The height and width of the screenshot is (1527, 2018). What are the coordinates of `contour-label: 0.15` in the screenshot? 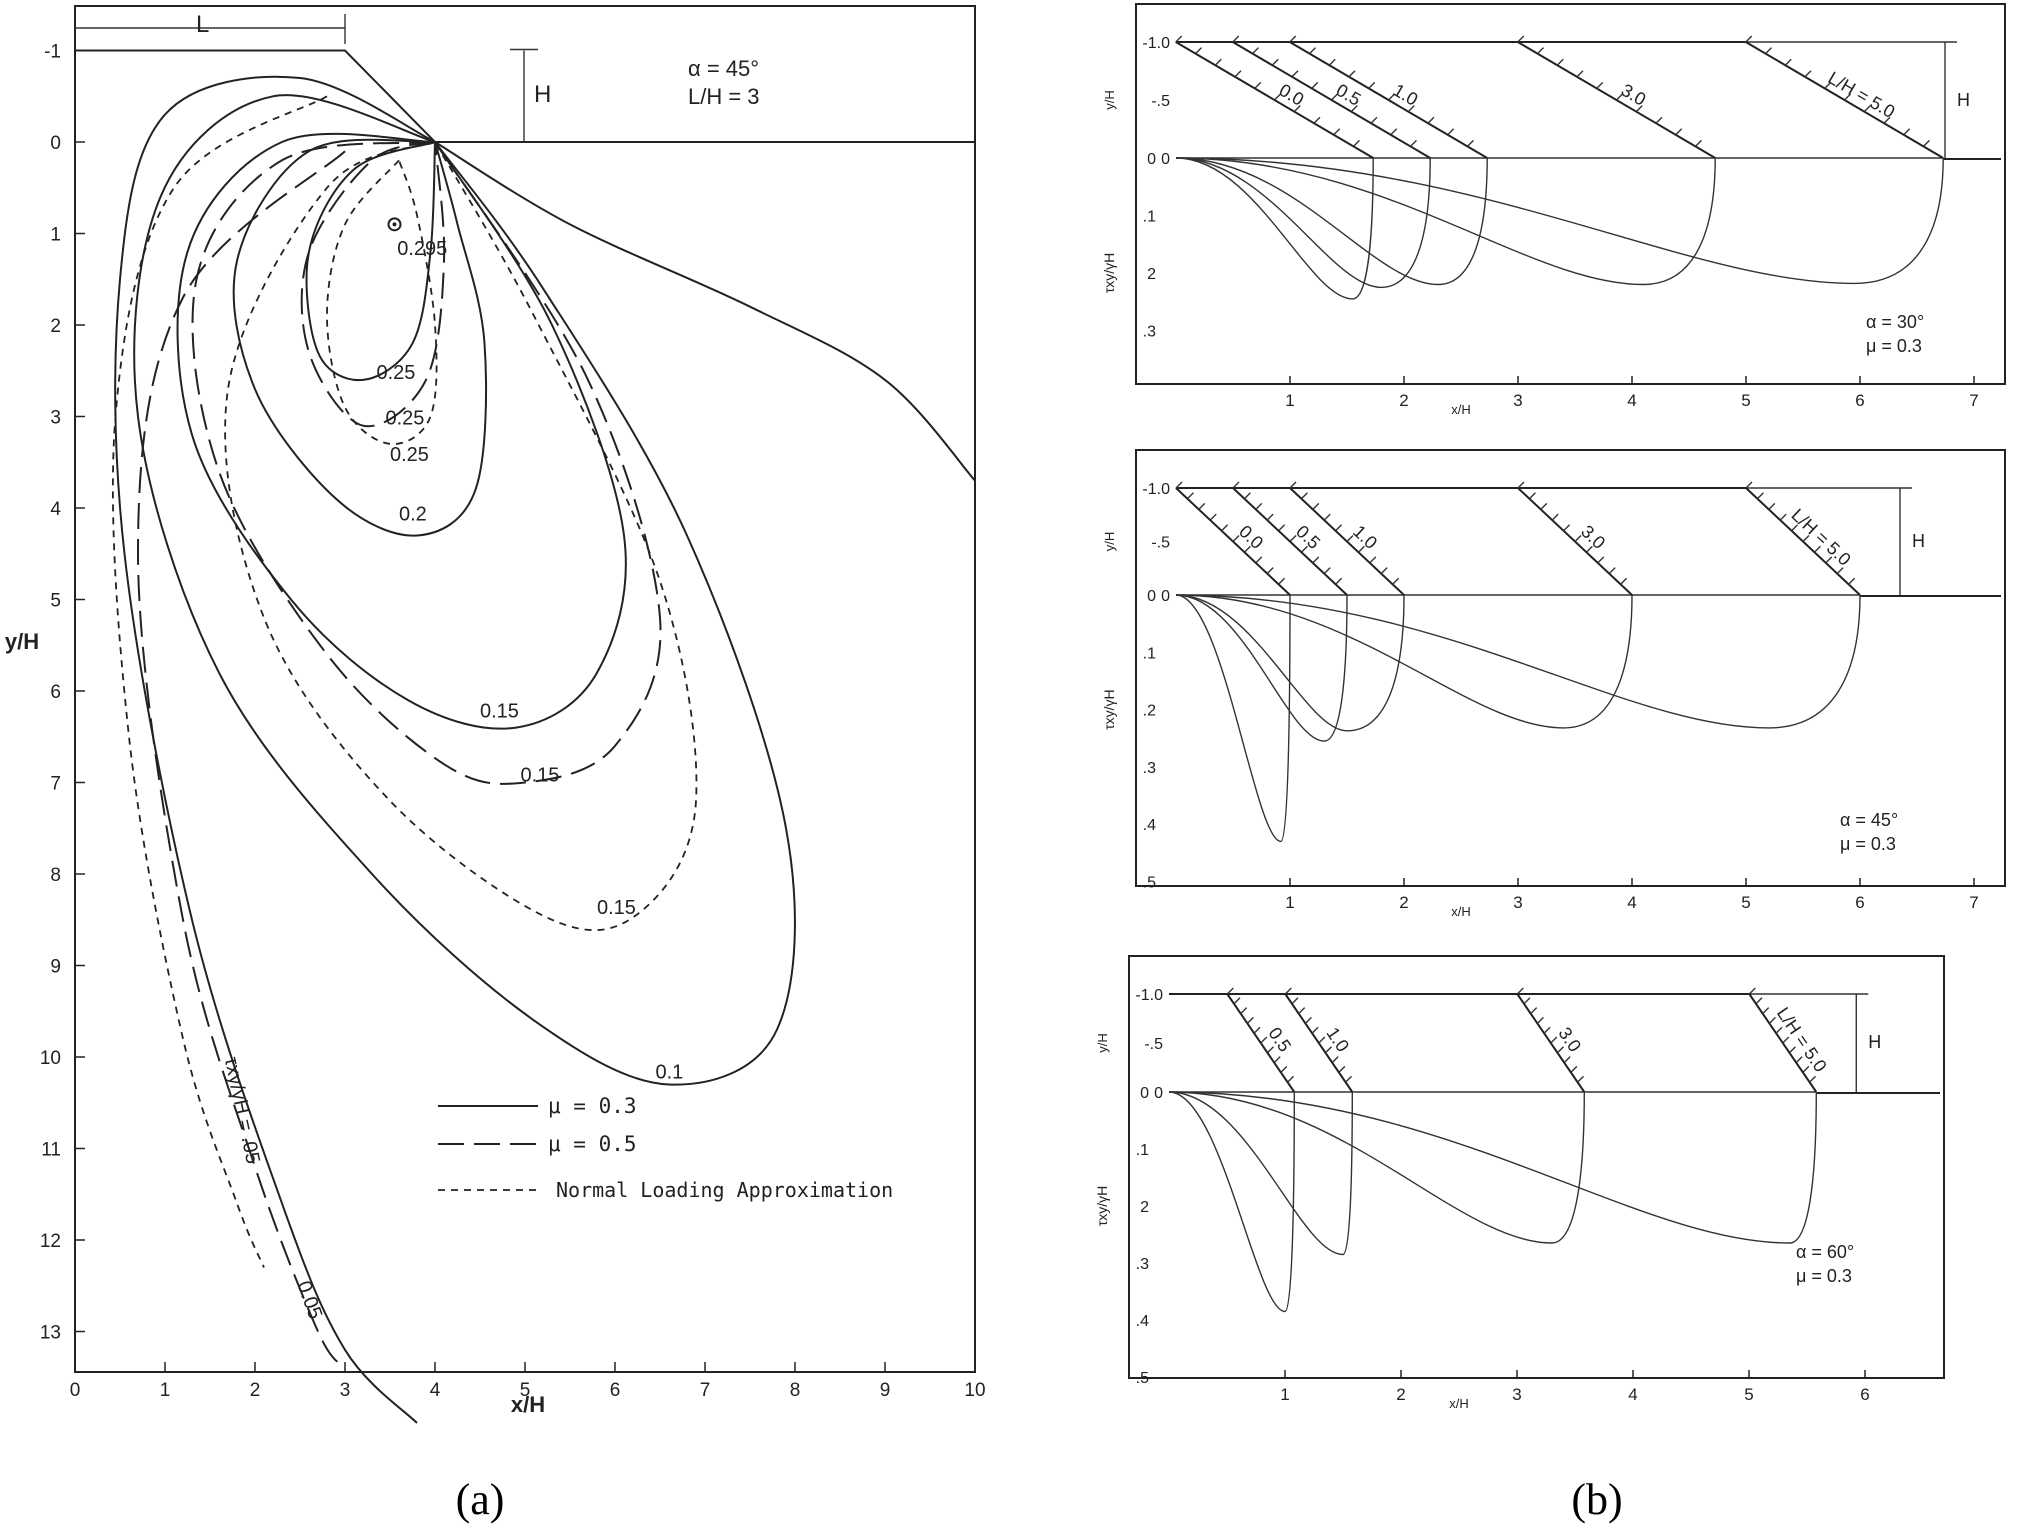 It's located at (540, 775).